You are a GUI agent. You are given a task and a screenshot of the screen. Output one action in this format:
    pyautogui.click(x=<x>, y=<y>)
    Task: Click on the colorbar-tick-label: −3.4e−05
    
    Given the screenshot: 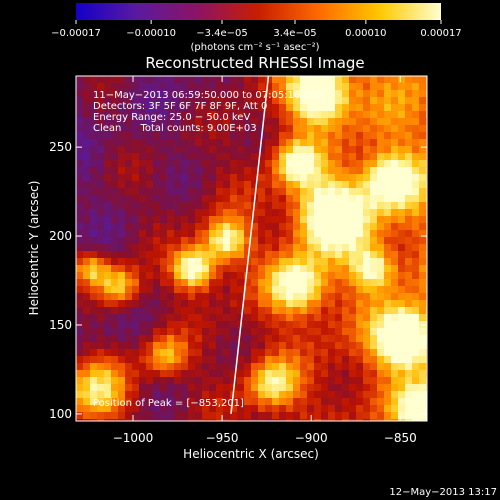 What is the action you would take?
    pyautogui.click(x=222, y=33)
    